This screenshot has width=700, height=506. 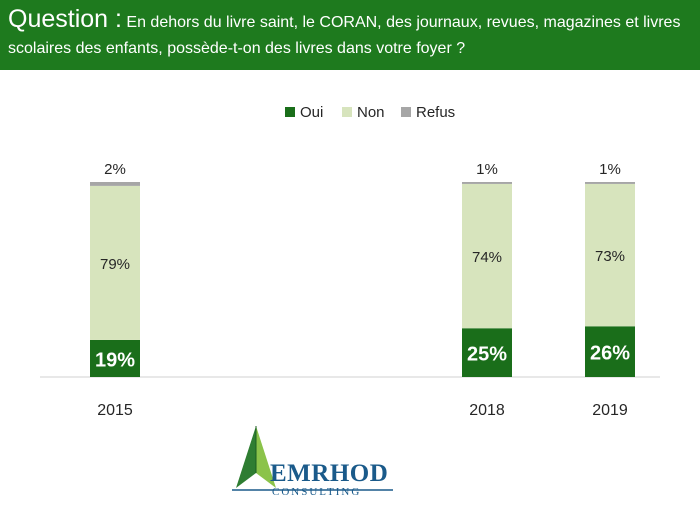 What do you see at coordinates (610, 169) in the screenshot?
I see `data-label-refus-2019: 1%` at bounding box center [610, 169].